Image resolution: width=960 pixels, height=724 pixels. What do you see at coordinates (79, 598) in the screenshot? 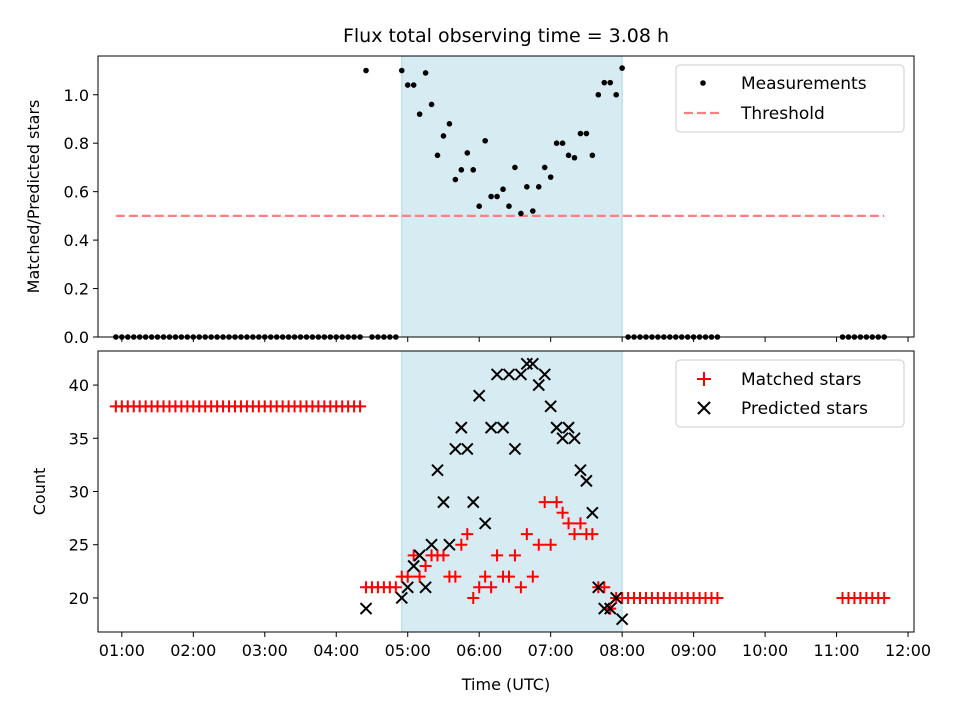
I see `y-tick-label: 20` at bounding box center [79, 598].